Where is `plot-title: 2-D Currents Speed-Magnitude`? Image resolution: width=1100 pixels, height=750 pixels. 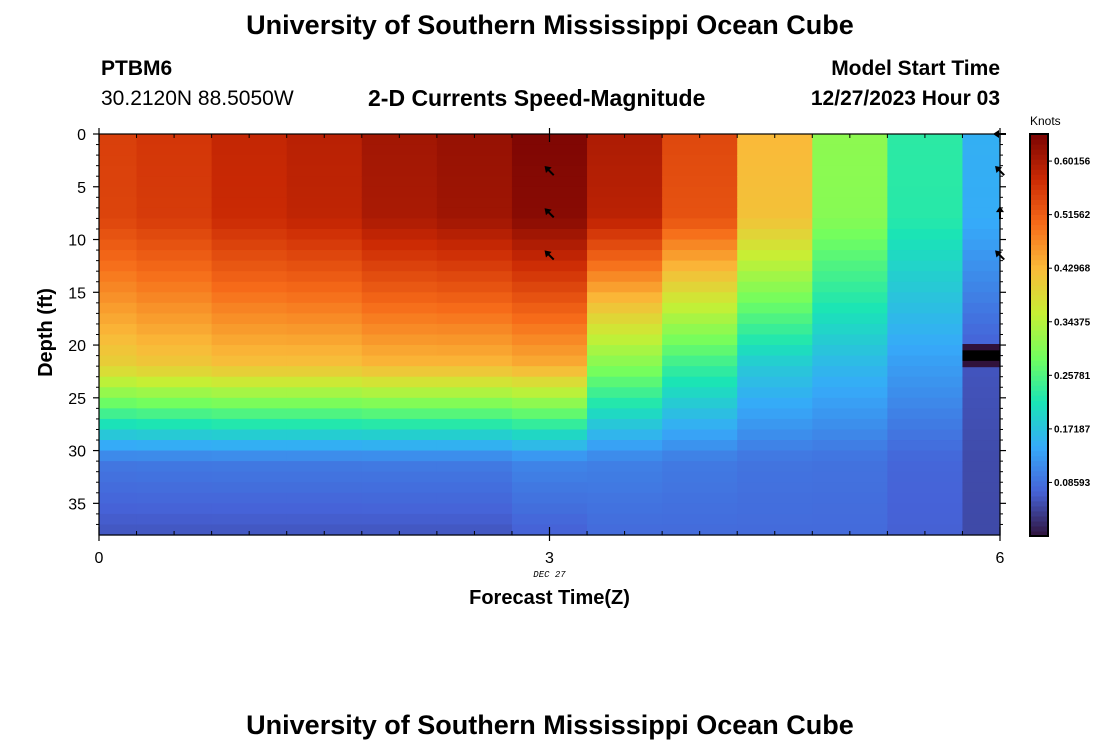
plot-title: 2-D Currents Speed-Magnitude is located at coordinates (537, 98).